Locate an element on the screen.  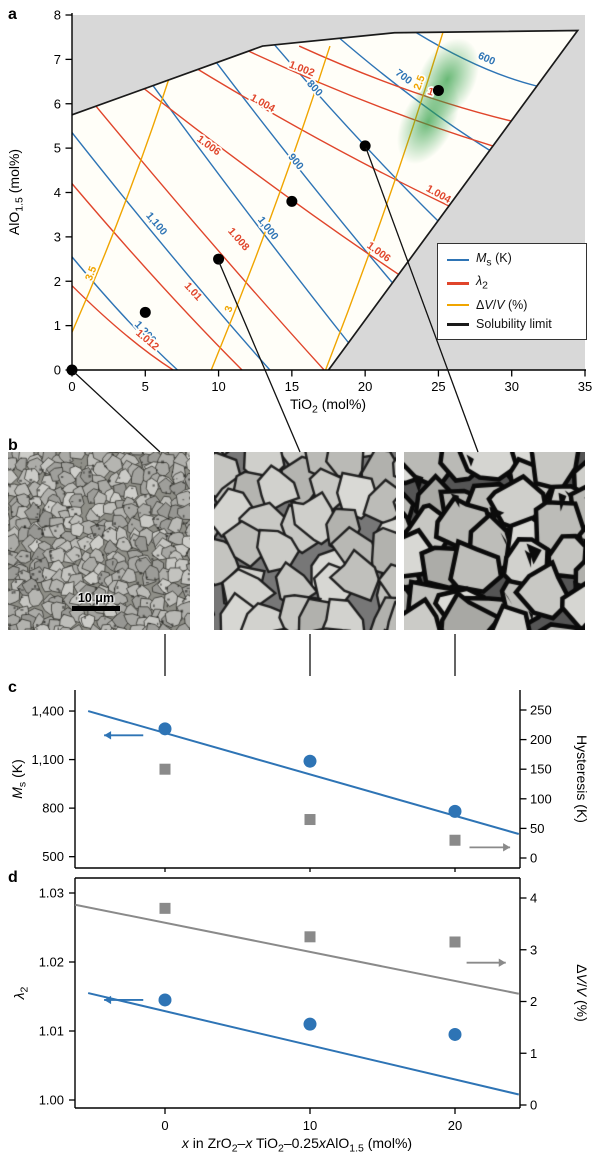
svg-text: λ2 is located at coordinates (21, 993).